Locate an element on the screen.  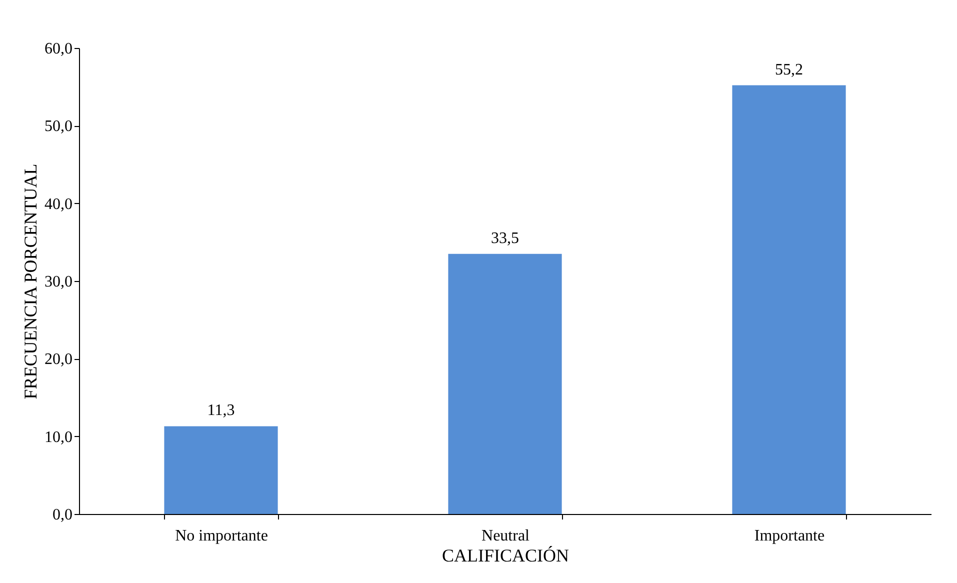
y-tick-label: 50,0 is located at coordinates (58, 127).